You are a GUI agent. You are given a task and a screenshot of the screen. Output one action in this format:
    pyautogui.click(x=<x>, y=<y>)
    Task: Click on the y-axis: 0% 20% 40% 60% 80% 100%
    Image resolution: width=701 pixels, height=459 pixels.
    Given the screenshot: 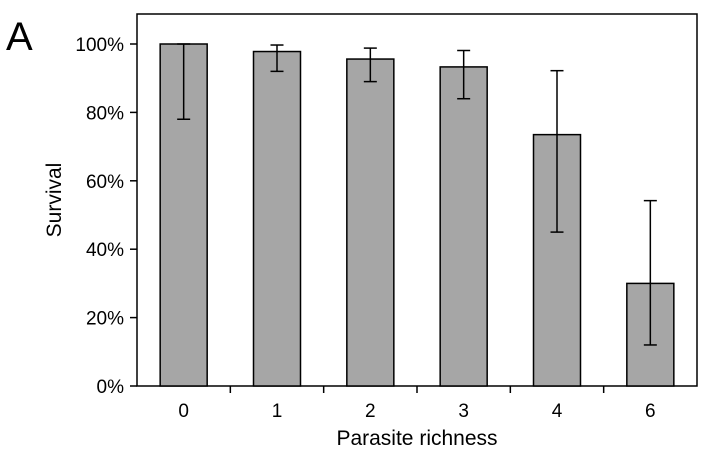 What is the action you would take?
    pyautogui.click(x=106, y=216)
    